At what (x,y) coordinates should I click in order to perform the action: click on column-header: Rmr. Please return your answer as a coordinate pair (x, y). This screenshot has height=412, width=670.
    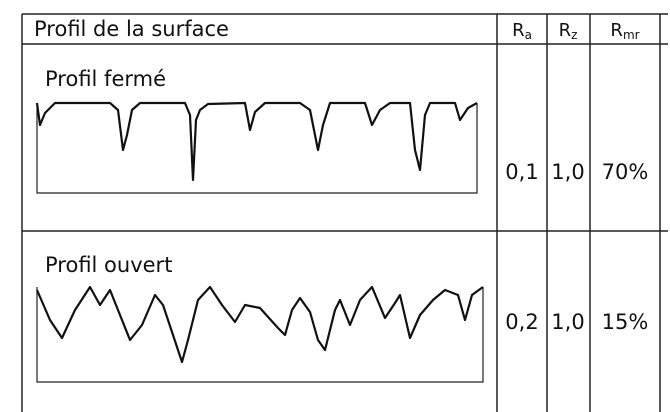
    Looking at the image, I should click on (624, 31).